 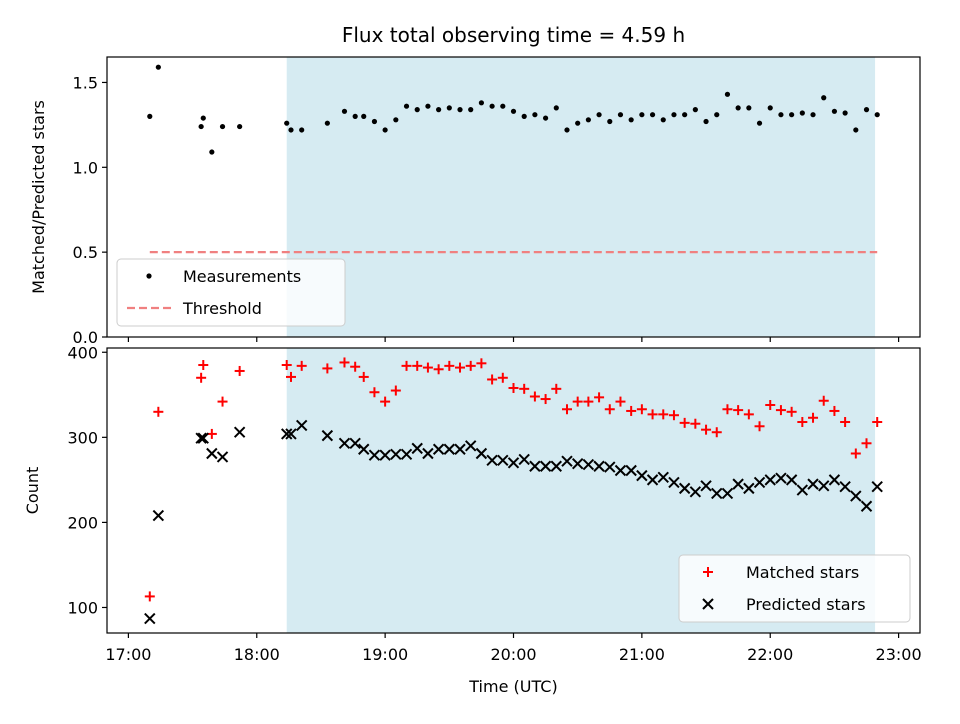 I want to click on legend-predicted-swatch, so click(x=708, y=604).